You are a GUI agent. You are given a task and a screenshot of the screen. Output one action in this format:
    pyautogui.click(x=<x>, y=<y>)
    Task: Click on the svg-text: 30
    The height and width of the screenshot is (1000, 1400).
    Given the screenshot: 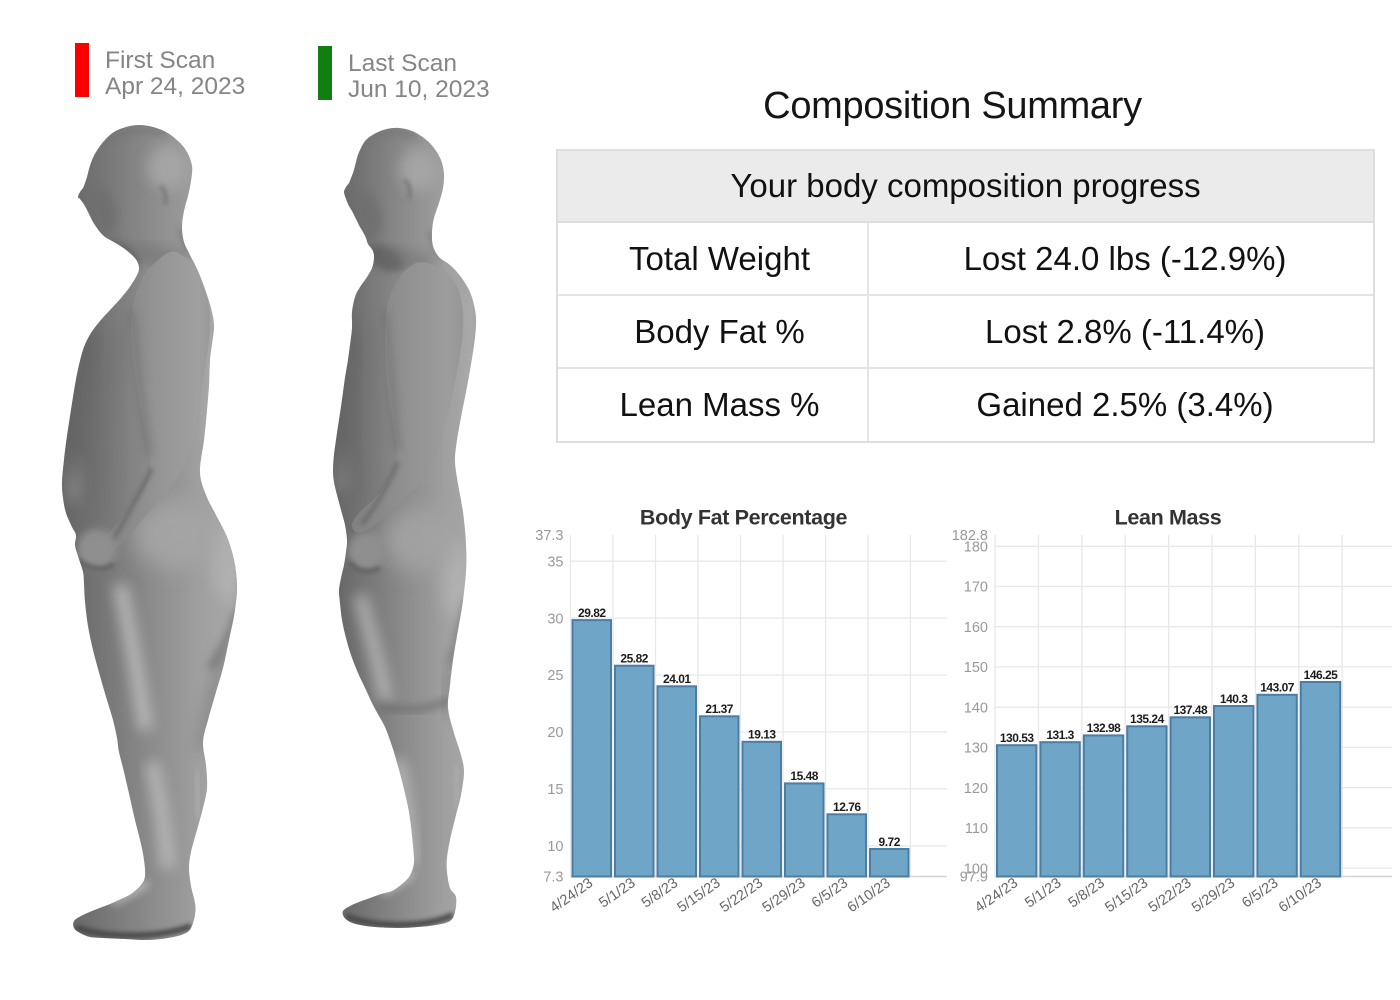 What is the action you would take?
    pyautogui.click(x=555, y=619)
    